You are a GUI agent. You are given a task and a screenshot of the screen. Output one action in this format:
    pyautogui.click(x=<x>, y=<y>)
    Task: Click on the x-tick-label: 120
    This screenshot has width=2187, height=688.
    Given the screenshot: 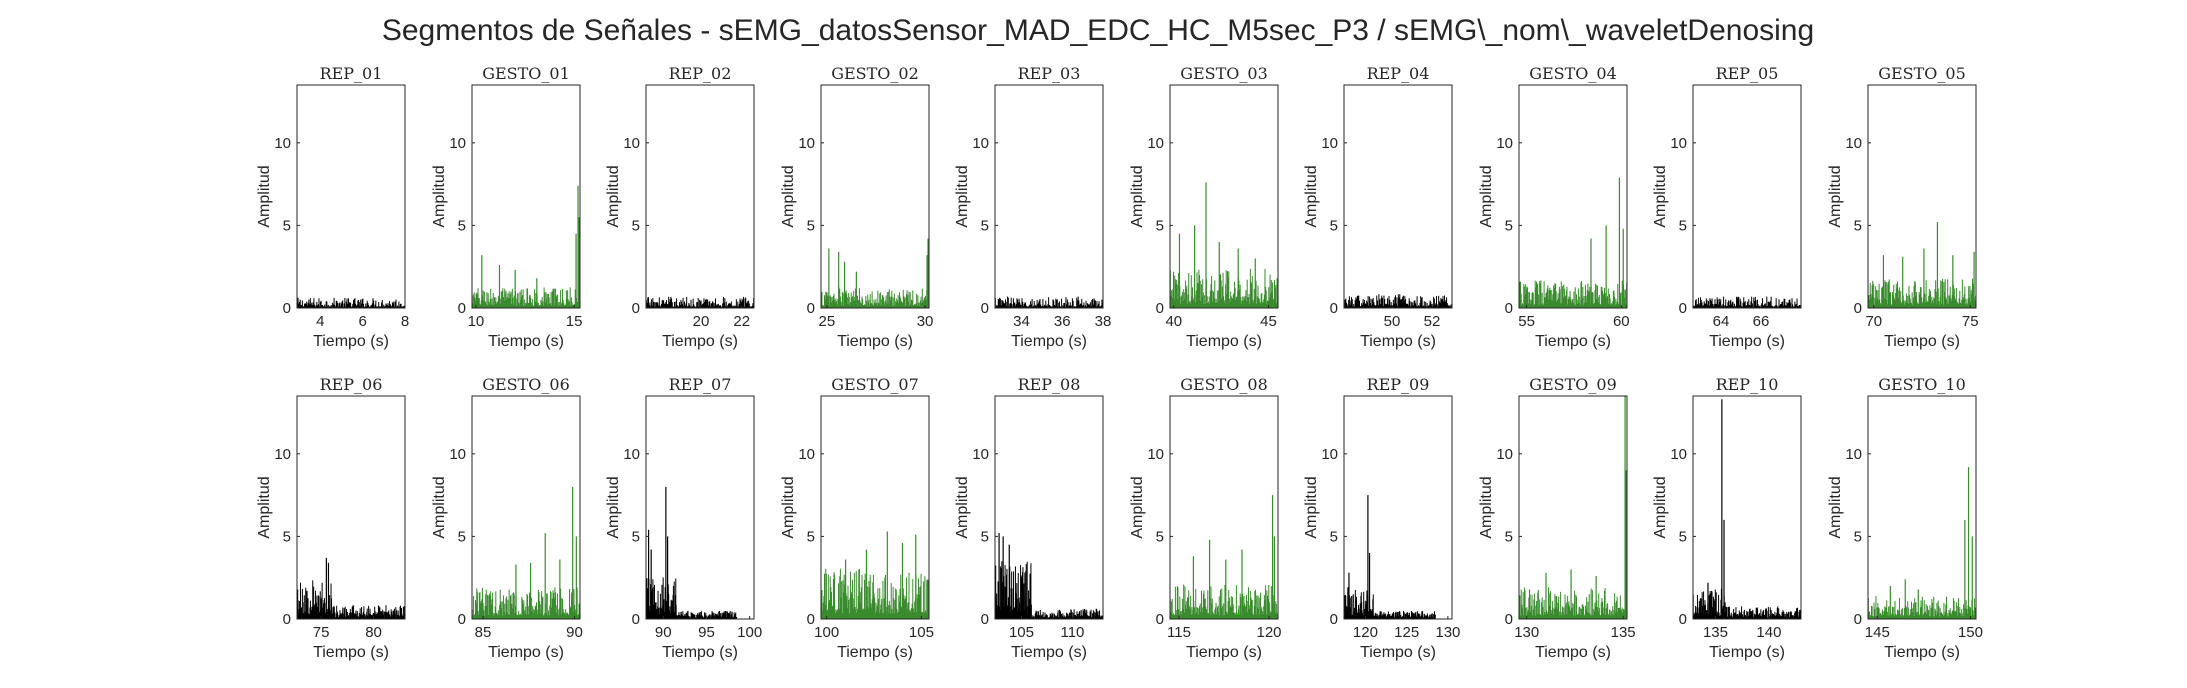 What is the action you would take?
    pyautogui.click(x=1268, y=632)
    